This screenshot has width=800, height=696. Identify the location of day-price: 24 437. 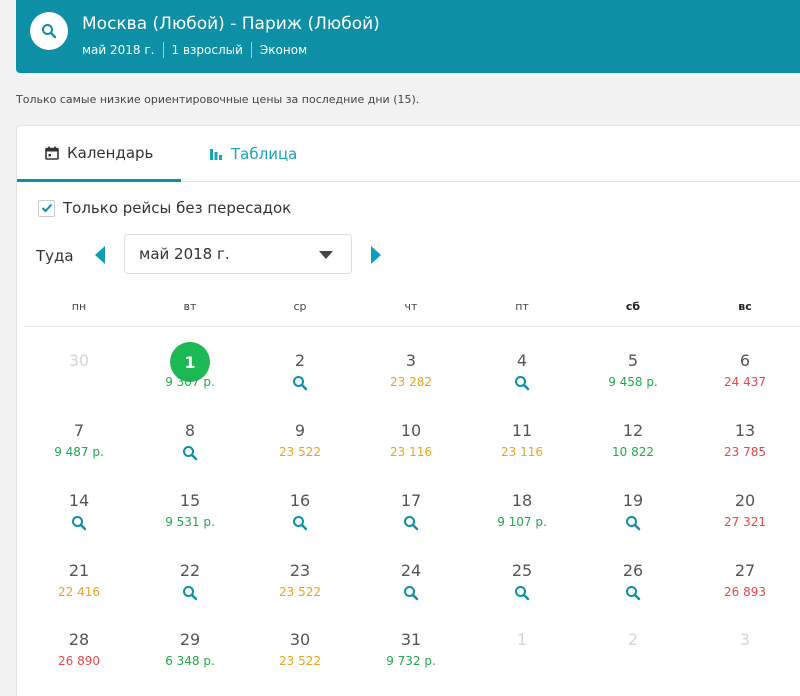
(745, 382).